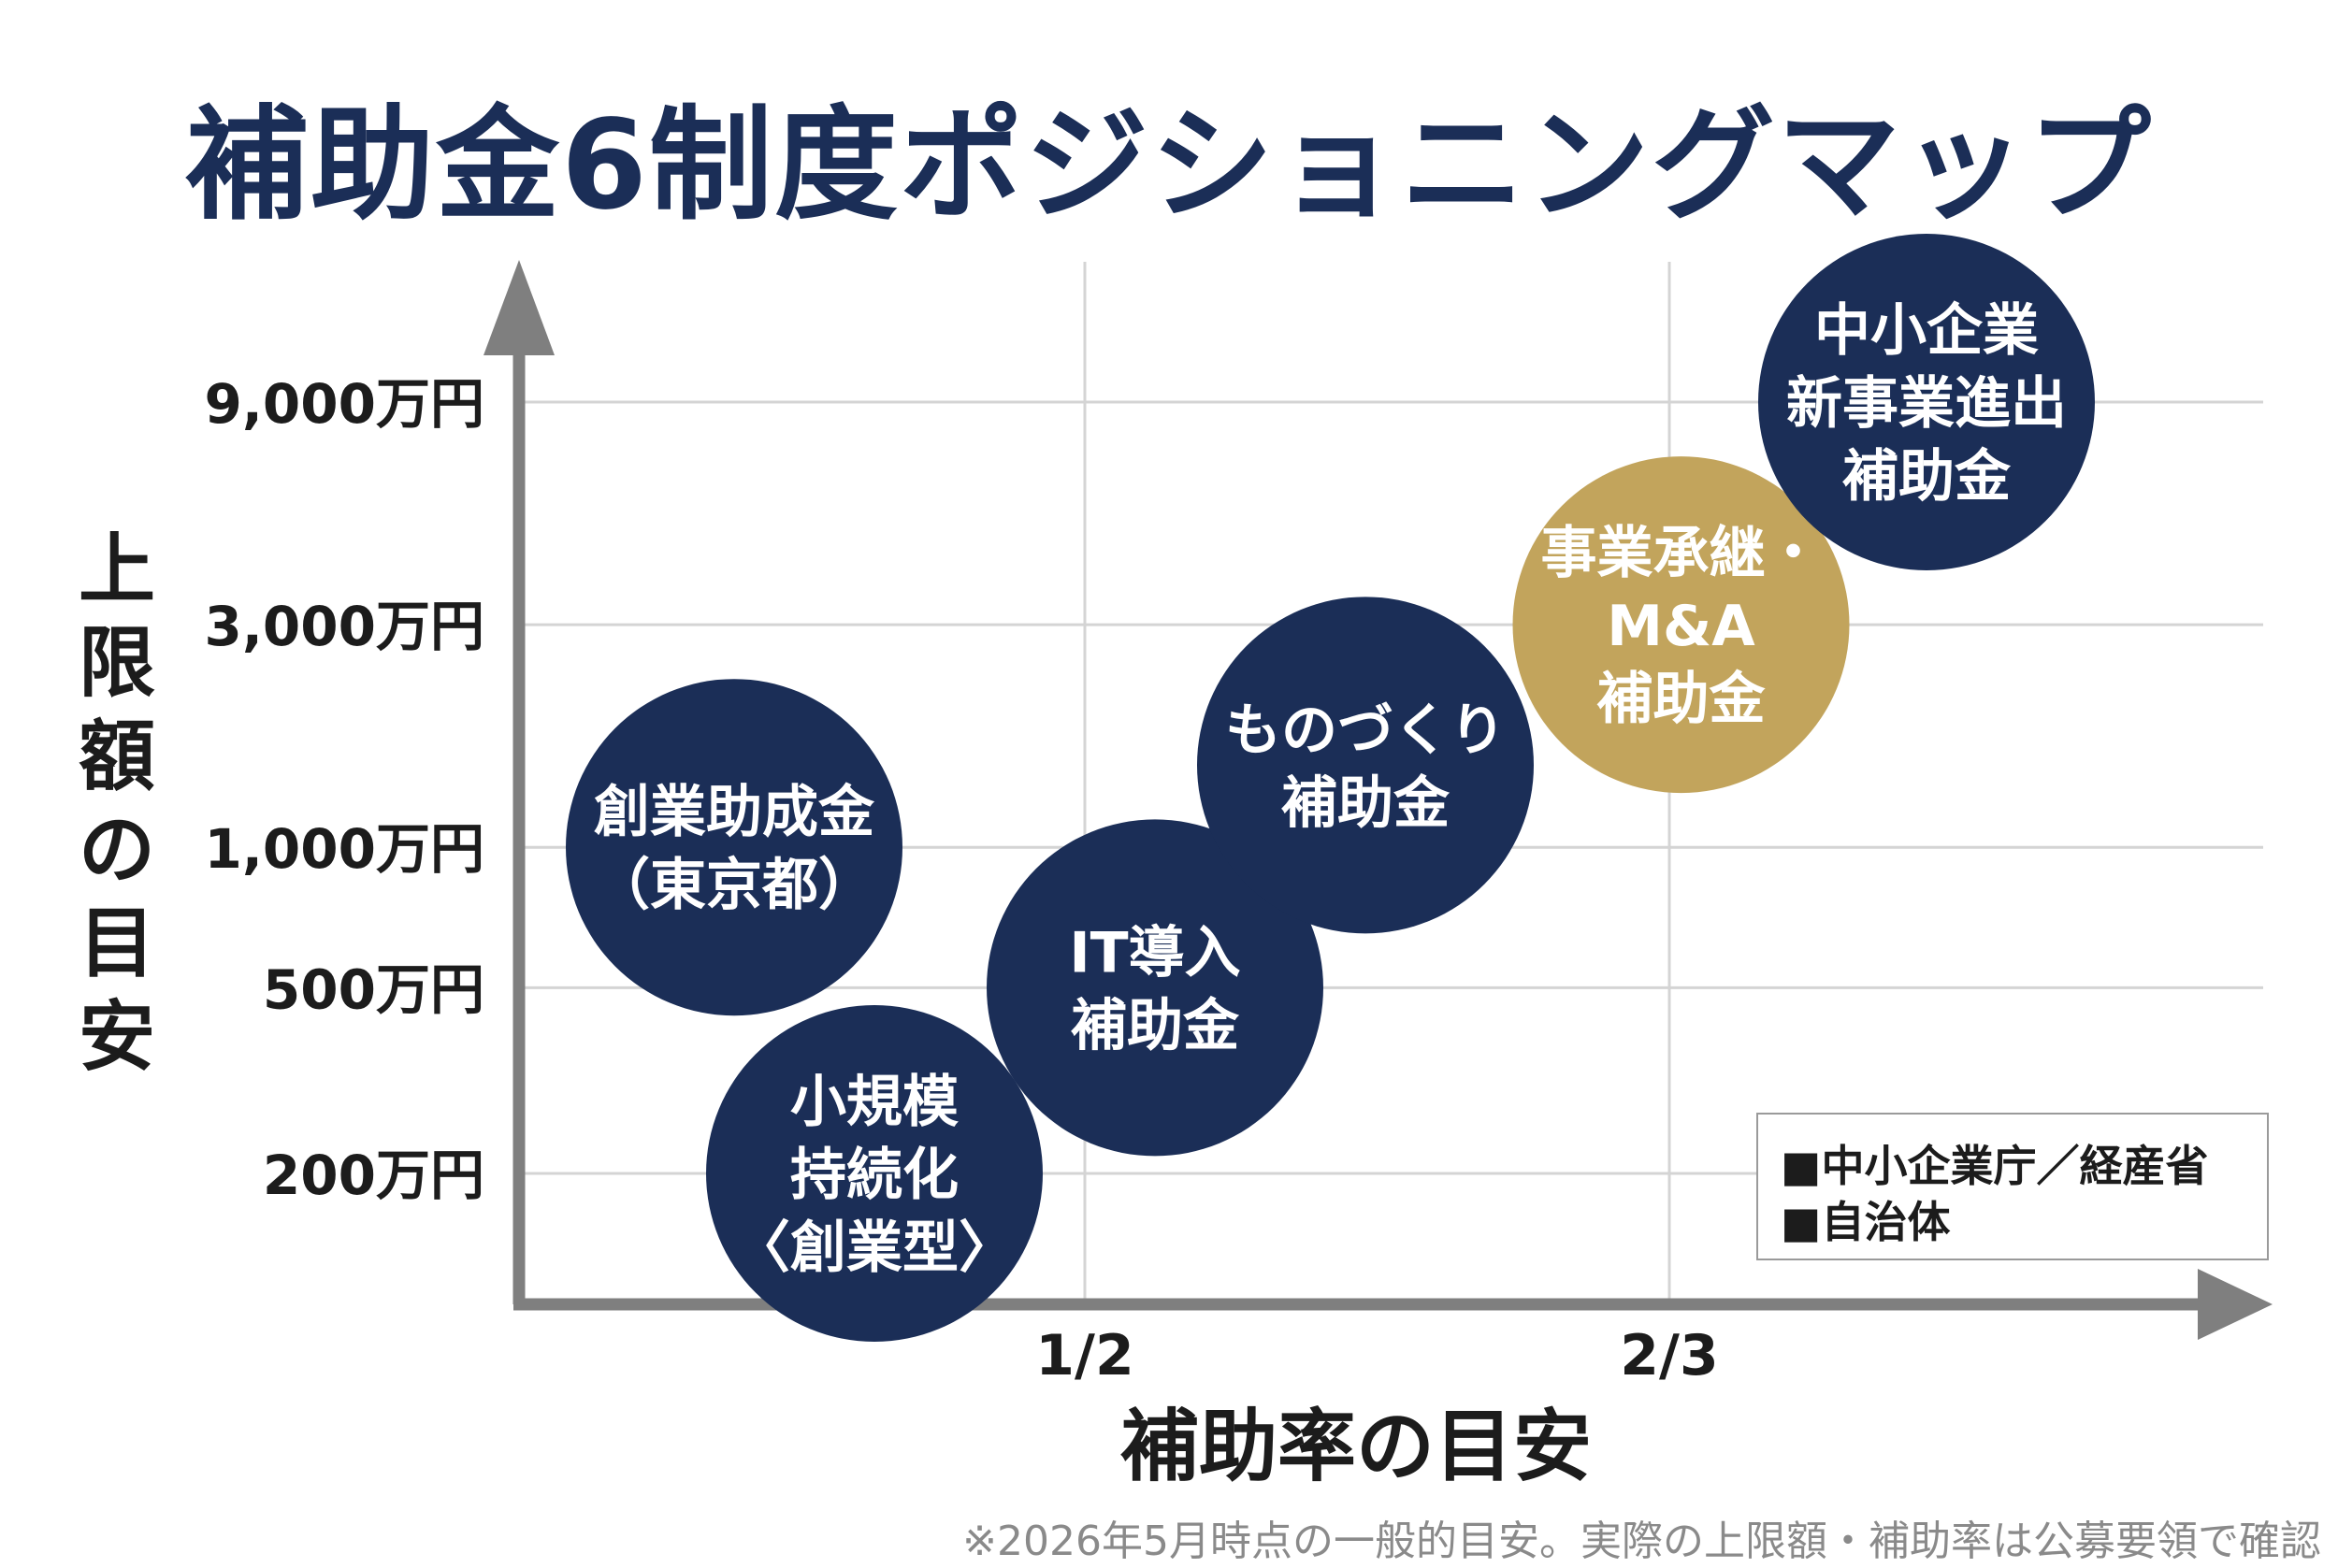  Describe the element at coordinates (2235, 1304) in the screenshot. I see `x-axis-arrowhead` at that location.